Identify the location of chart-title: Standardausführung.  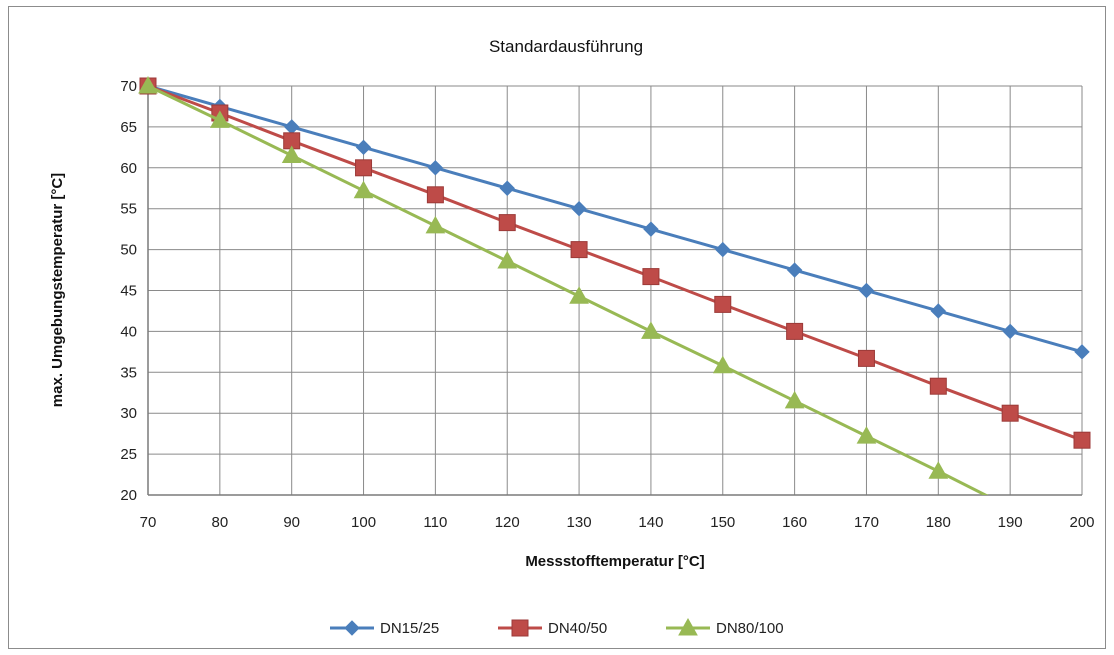
(566, 46).